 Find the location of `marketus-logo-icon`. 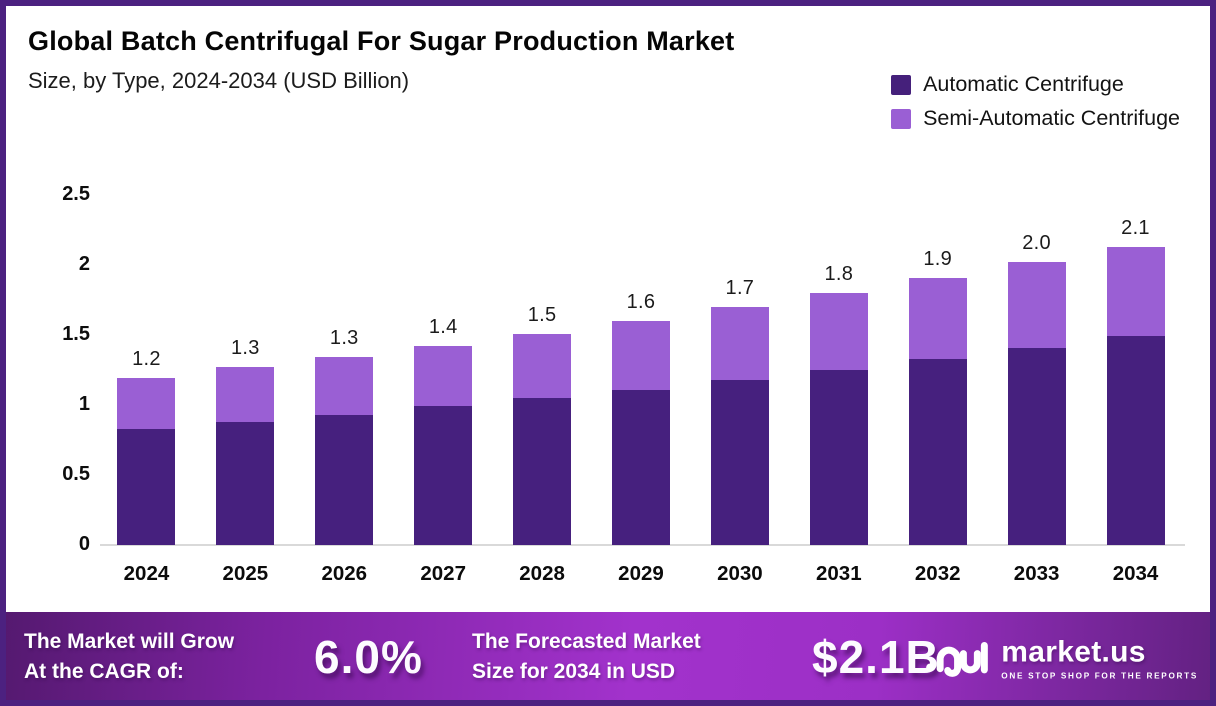

marketus-logo-icon is located at coordinates (957, 659).